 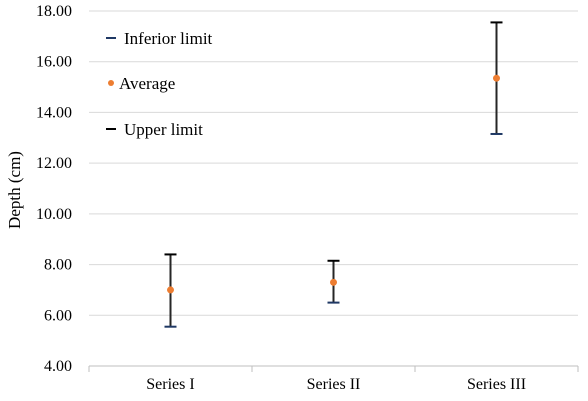 What do you see at coordinates (111, 83) in the screenshot?
I see `legend-marker-average` at bounding box center [111, 83].